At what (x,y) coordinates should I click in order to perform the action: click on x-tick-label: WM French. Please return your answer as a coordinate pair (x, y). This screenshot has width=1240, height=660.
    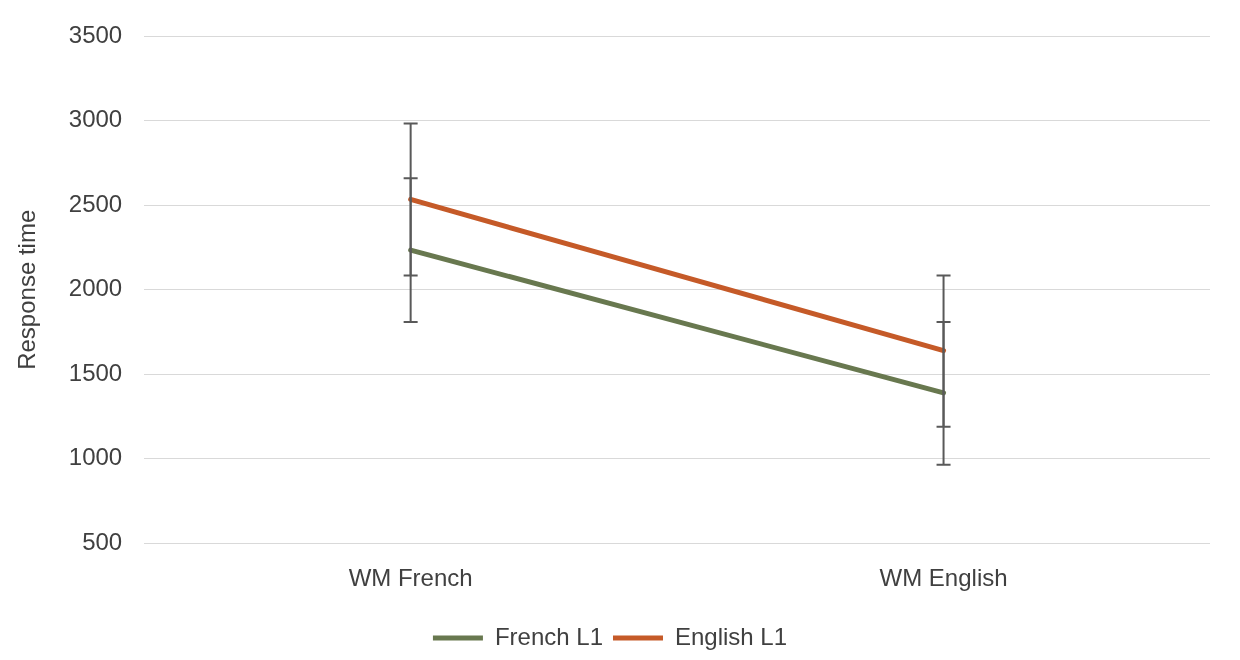
    Looking at the image, I should click on (410, 578).